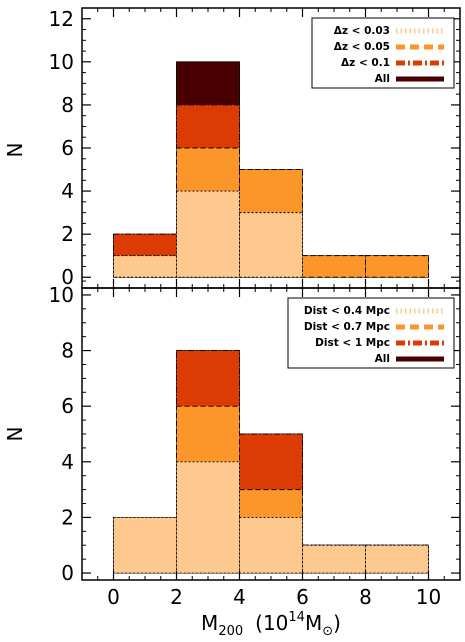  Describe the element at coordinates (382, 359) in the screenshot. I see `bottom-legend-label-all: All` at that location.